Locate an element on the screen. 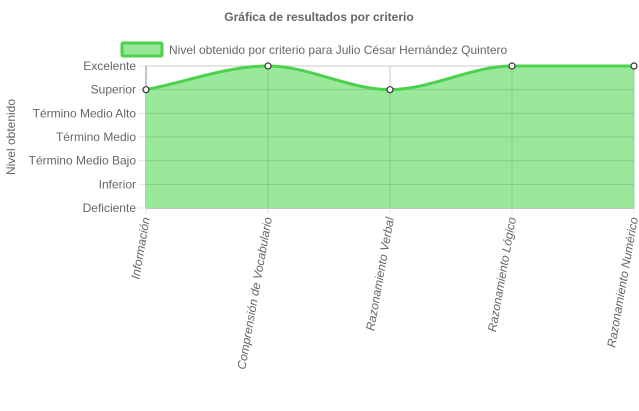 The width and height of the screenshot is (639, 411). y-axis-label: Nivel obtenido is located at coordinates (11, 137).